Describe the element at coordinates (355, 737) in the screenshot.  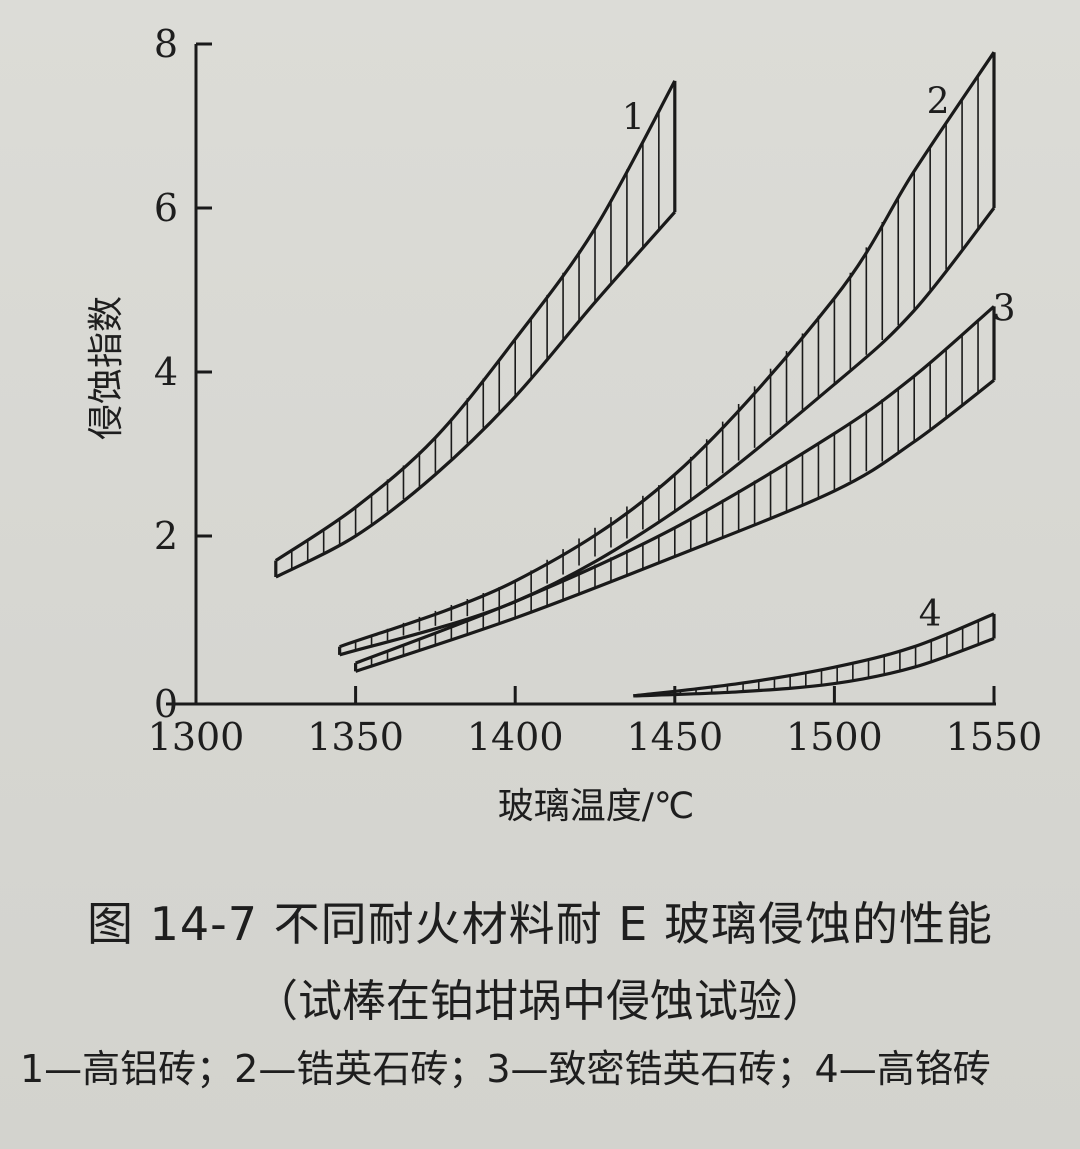
I see `x-tick-label: 1350` at that location.